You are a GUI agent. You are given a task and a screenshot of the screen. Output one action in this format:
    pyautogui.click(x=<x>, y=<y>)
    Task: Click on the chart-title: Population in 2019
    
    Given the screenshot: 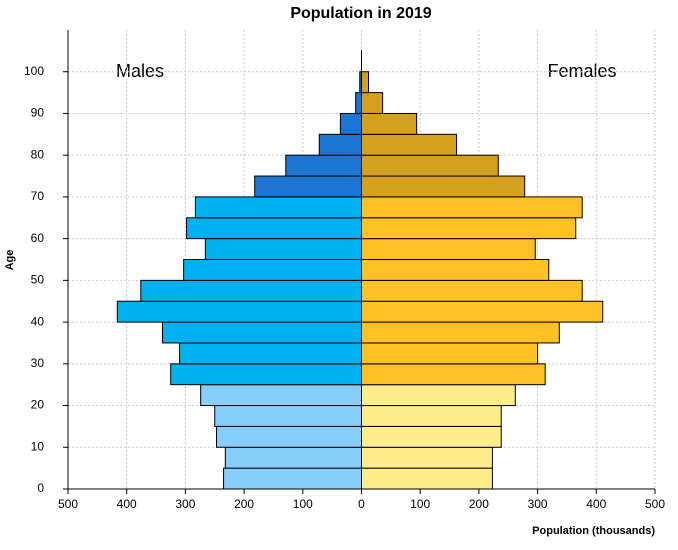 What is the action you would take?
    pyautogui.click(x=360, y=13)
    